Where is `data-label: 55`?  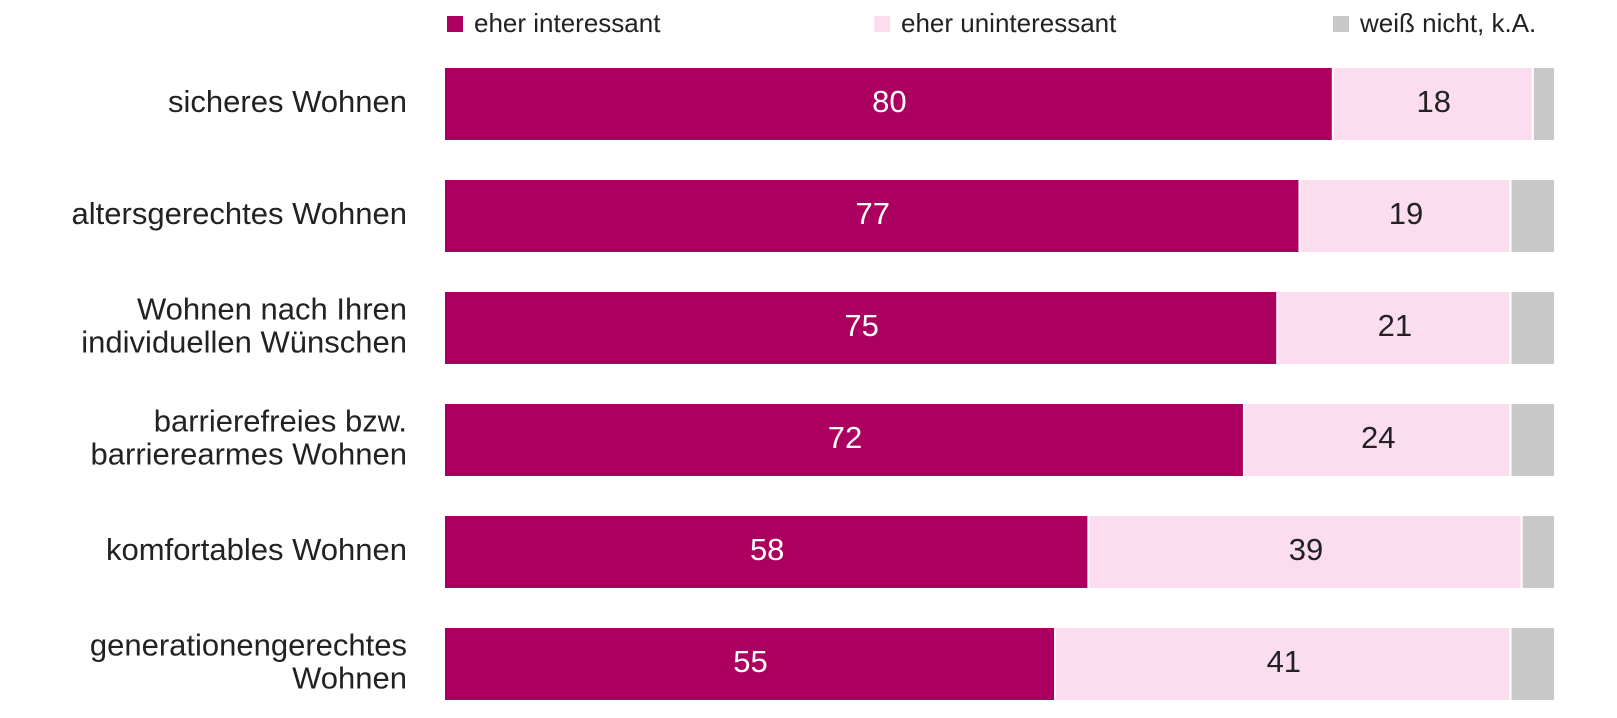 data-label: 55 is located at coordinates (750, 661).